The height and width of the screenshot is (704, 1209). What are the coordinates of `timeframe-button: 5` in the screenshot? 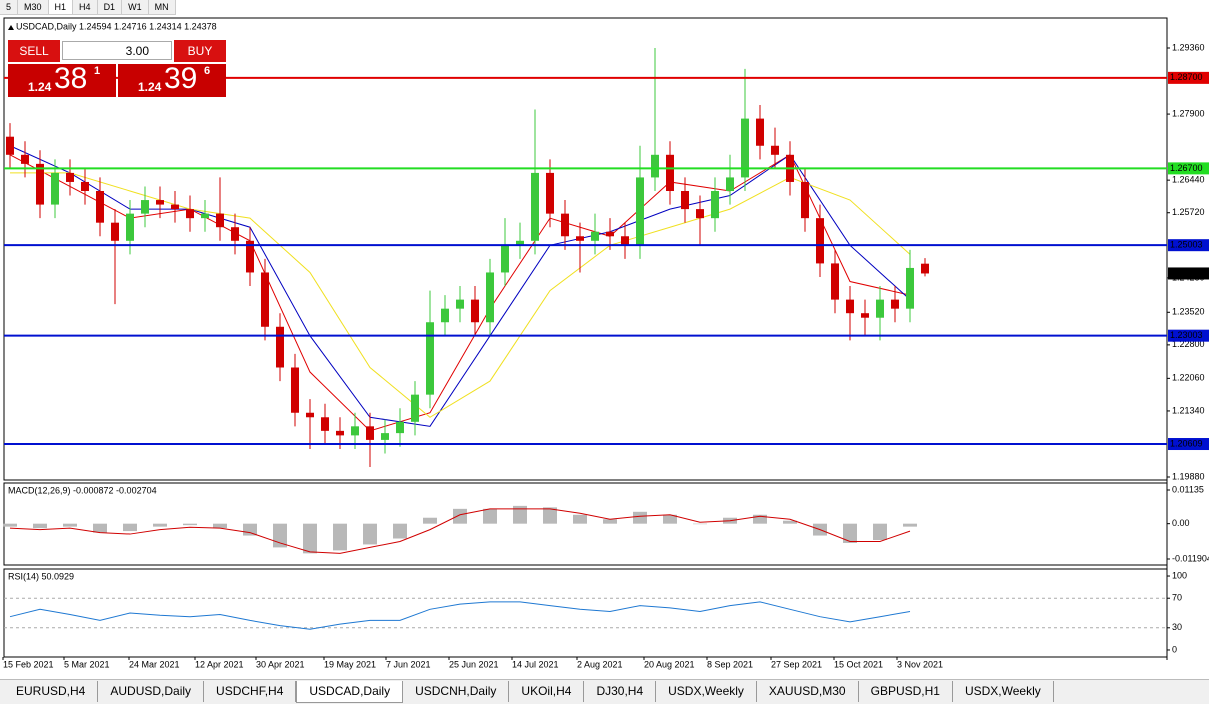 It's located at (9, 7).